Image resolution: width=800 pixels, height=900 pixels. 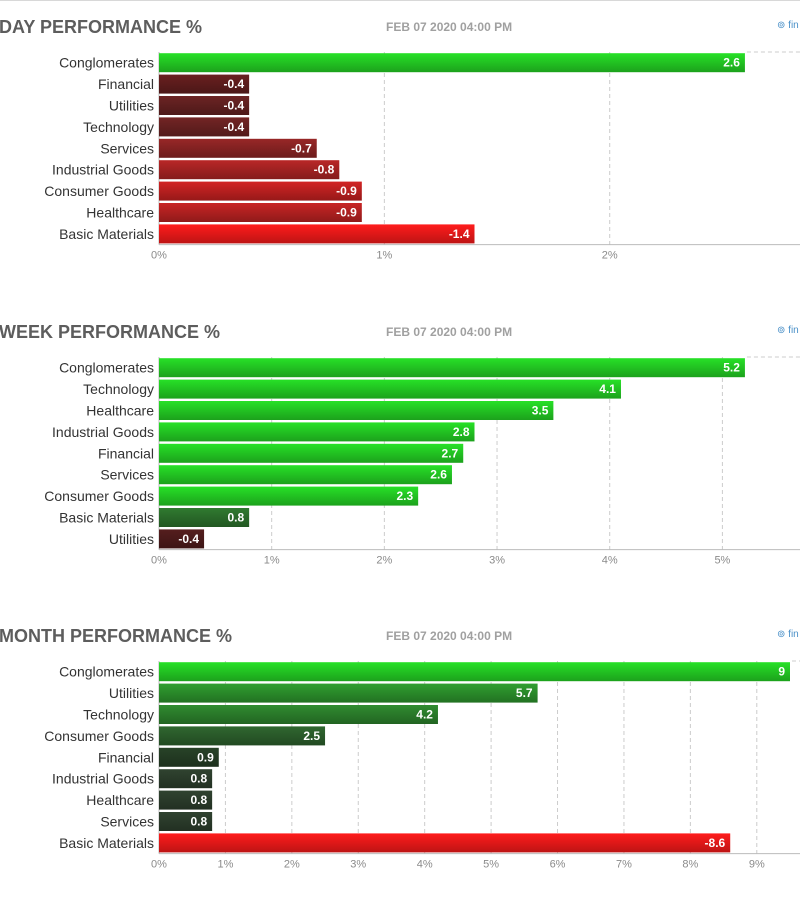 I want to click on chart-title: WEEK PERFORMANCE %, so click(x=110, y=332).